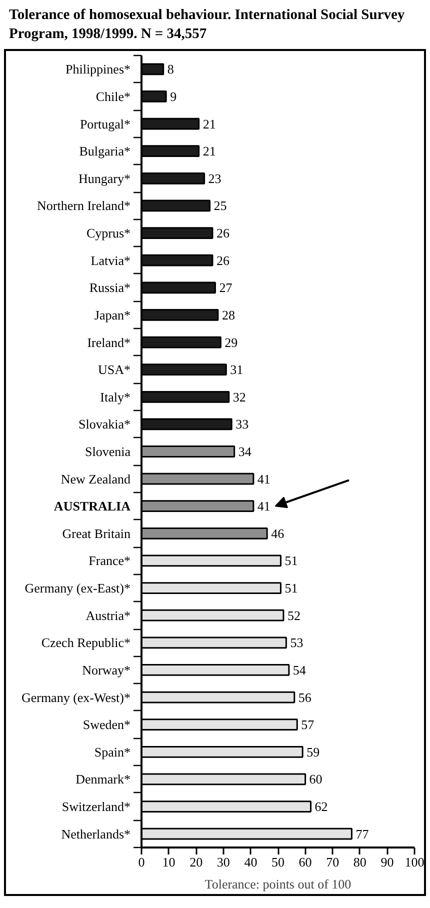 Image resolution: width=430 pixels, height=908 pixels. Describe the element at coordinates (96, 533) in the screenshot. I see `y-tick-label: Great Britain` at that location.